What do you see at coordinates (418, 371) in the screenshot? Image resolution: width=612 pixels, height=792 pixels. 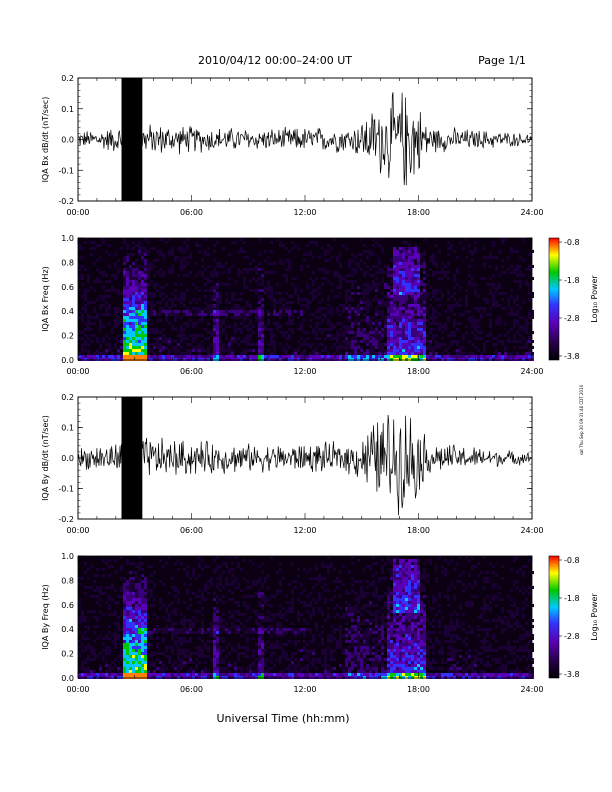 I see `x-tick-label: 18:00` at bounding box center [418, 371].